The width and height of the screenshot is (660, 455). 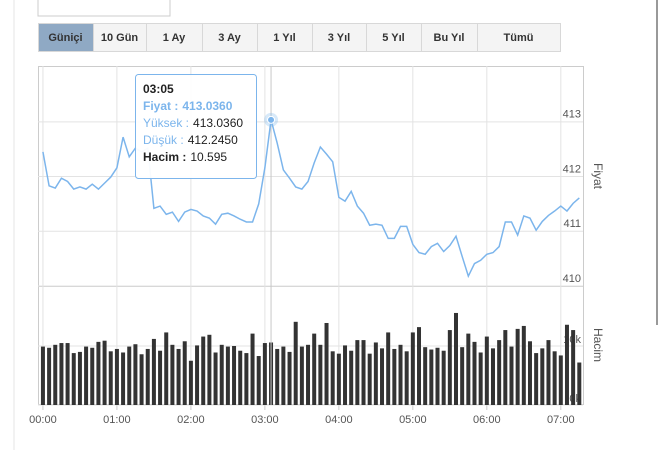 I want to click on tab-label: 10 Gün, so click(x=120, y=38).